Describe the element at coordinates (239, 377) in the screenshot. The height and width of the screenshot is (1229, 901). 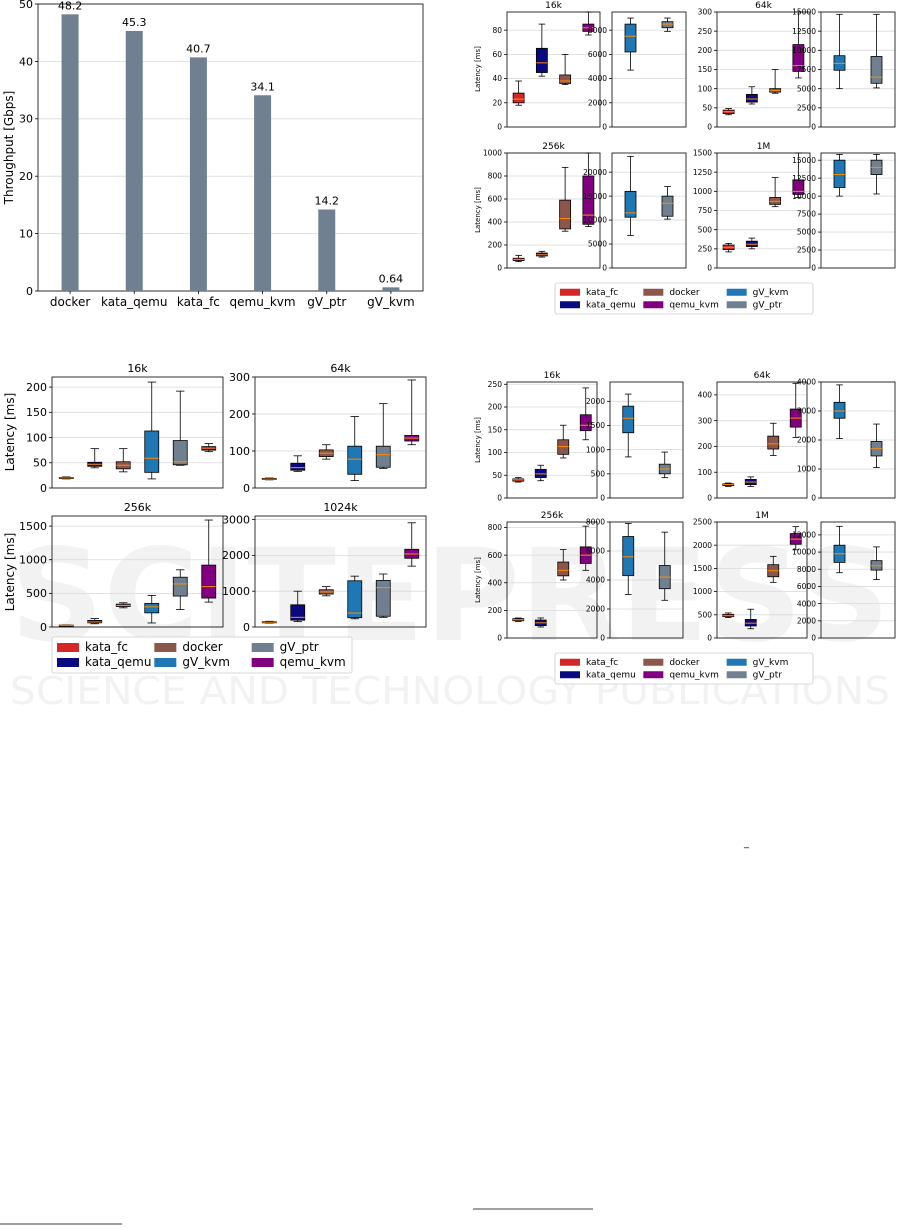
I see `y-tick-label: 300` at that location.